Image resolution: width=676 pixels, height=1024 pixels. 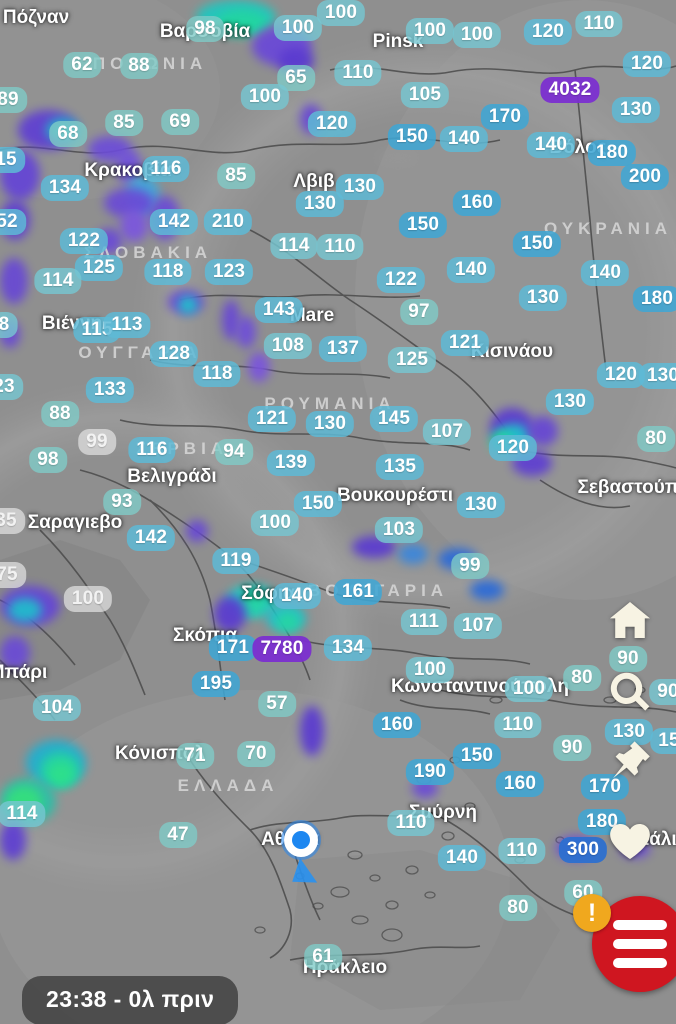 I want to click on search-icon, so click(x=630, y=692).